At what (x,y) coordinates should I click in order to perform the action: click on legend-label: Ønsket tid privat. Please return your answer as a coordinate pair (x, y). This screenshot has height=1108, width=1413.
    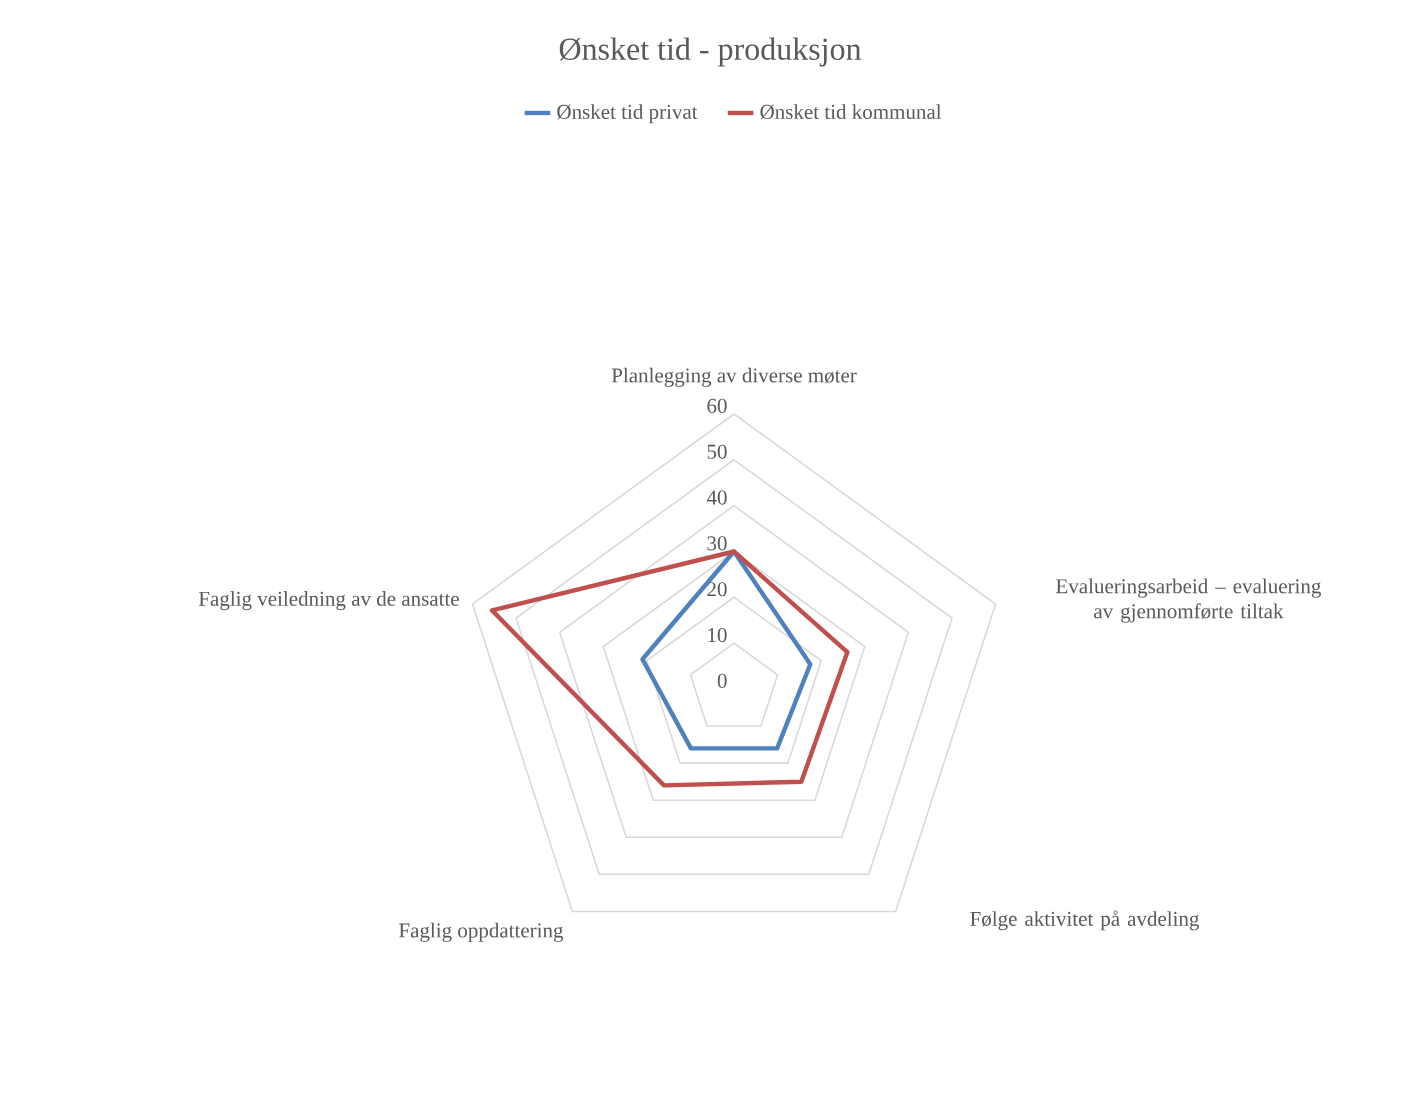
    Looking at the image, I should click on (627, 114).